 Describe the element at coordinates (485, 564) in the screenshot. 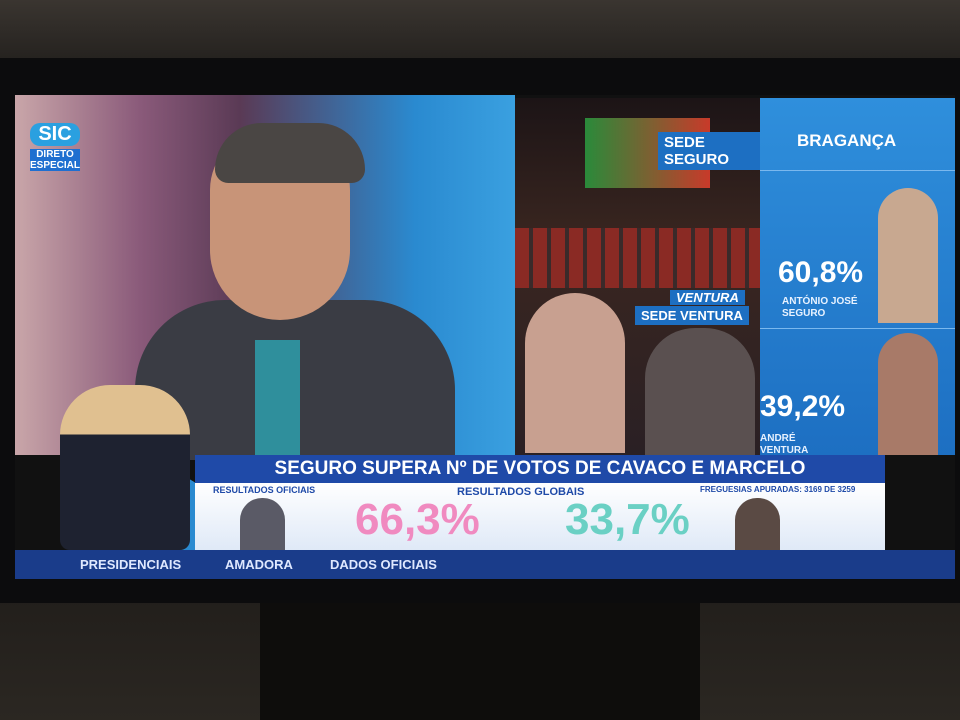

I see `footer-strip: PRESIDENCIAIS AMADORA DADOS OFICIAIS` at that location.